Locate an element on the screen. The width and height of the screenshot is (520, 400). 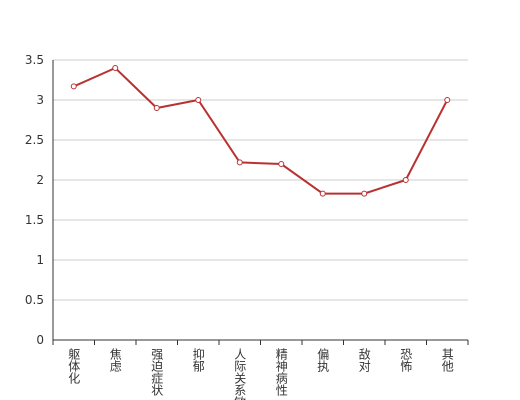
x-tick-label: 抑郁 is located at coordinates (198, 360).